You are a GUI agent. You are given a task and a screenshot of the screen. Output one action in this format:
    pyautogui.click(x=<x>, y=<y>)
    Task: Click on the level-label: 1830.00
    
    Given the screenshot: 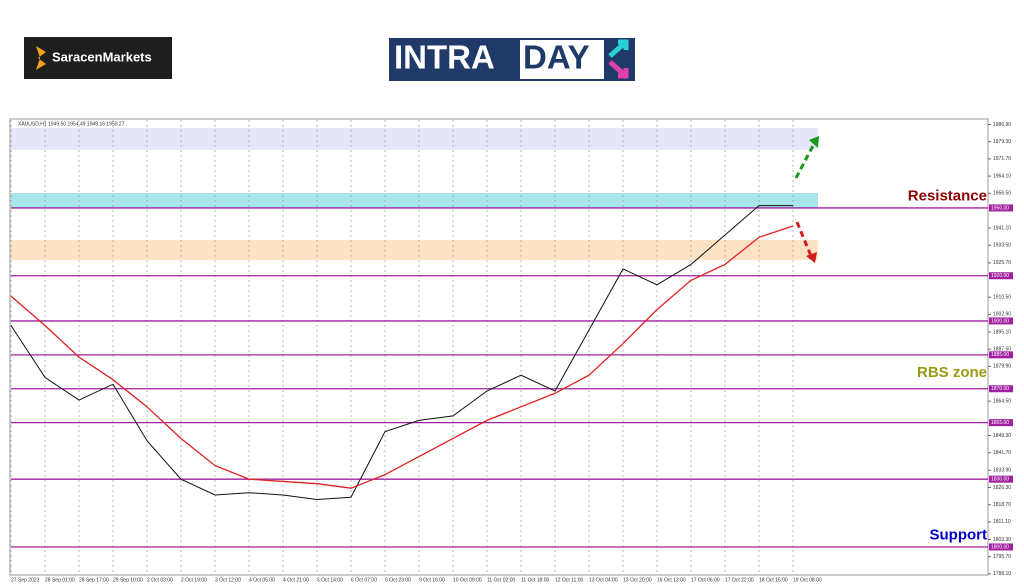 What is the action you would take?
    pyautogui.click(x=1000, y=479)
    